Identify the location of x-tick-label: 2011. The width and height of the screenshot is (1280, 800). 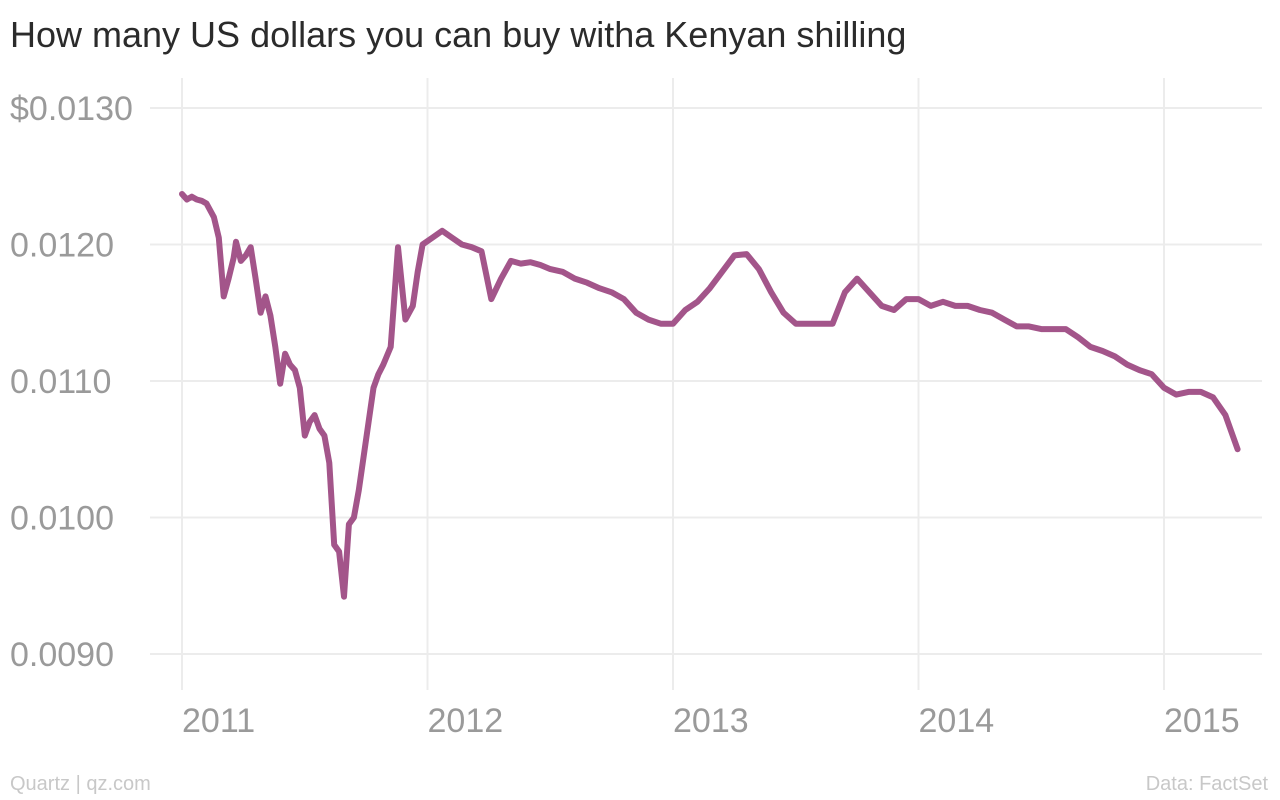
(218, 721).